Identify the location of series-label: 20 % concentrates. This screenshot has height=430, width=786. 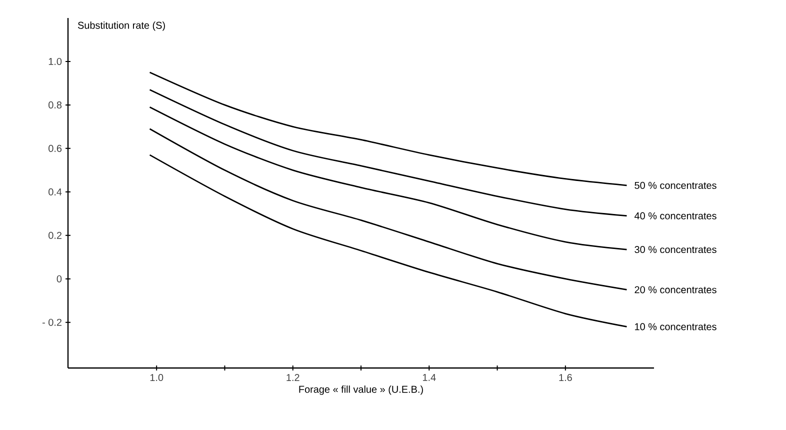
(675, 290).